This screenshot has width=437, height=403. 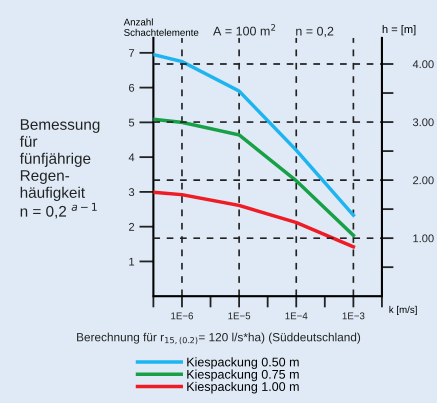 I want to click on y2-tick-label: 4.00, so click(x=423, y=64).